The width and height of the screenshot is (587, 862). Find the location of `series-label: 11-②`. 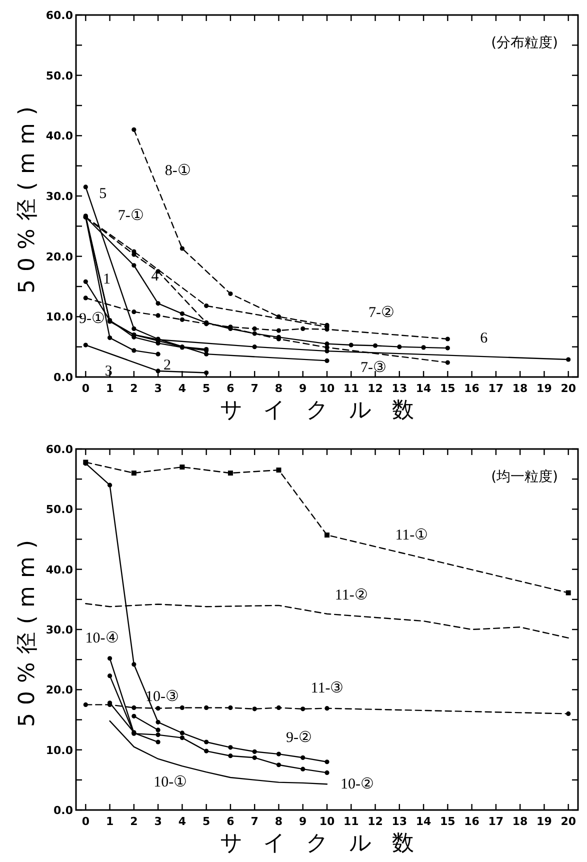

series-label: 11-② is located at coordinates (351, 596).